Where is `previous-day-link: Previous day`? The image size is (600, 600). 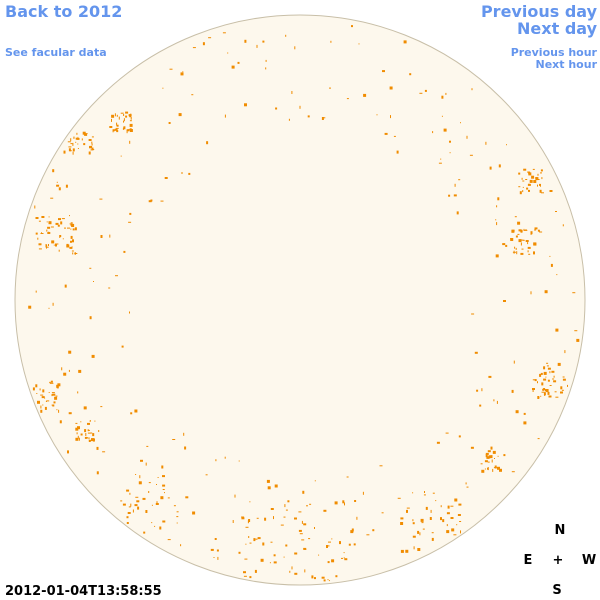 previous-day-link: Previous day is located at coordinates (539, 11).